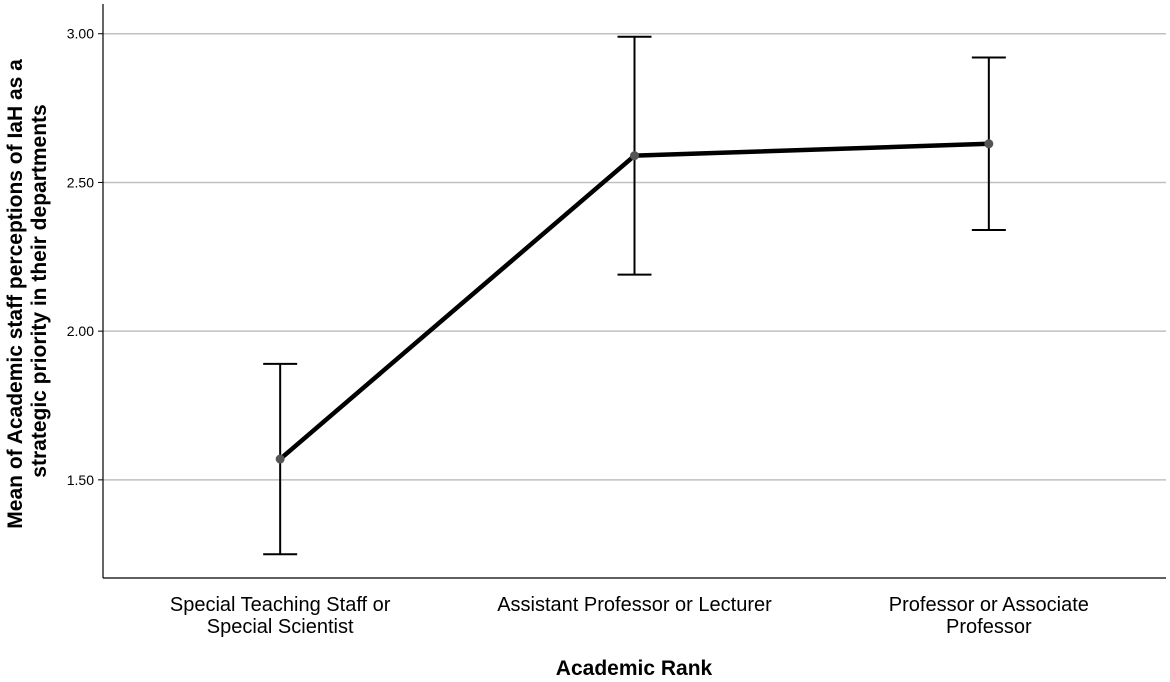 The width and height of the screenshot is (1170, 682). Describe the element at coordinates (39, 290) in the screenshot. I see `y-axis-title-line-2: strategic priority in their departments` at that location.